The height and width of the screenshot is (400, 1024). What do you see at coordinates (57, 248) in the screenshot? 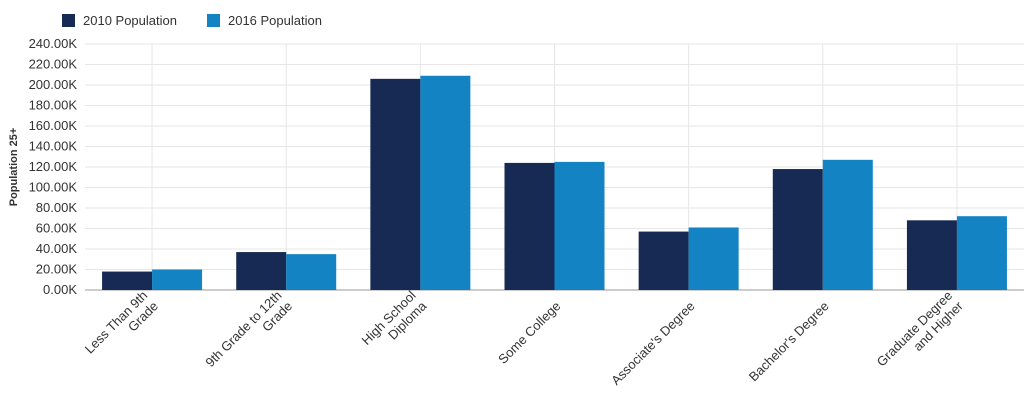
I see `y-tick-label: 40.00K` at bounding box center [57, 248].